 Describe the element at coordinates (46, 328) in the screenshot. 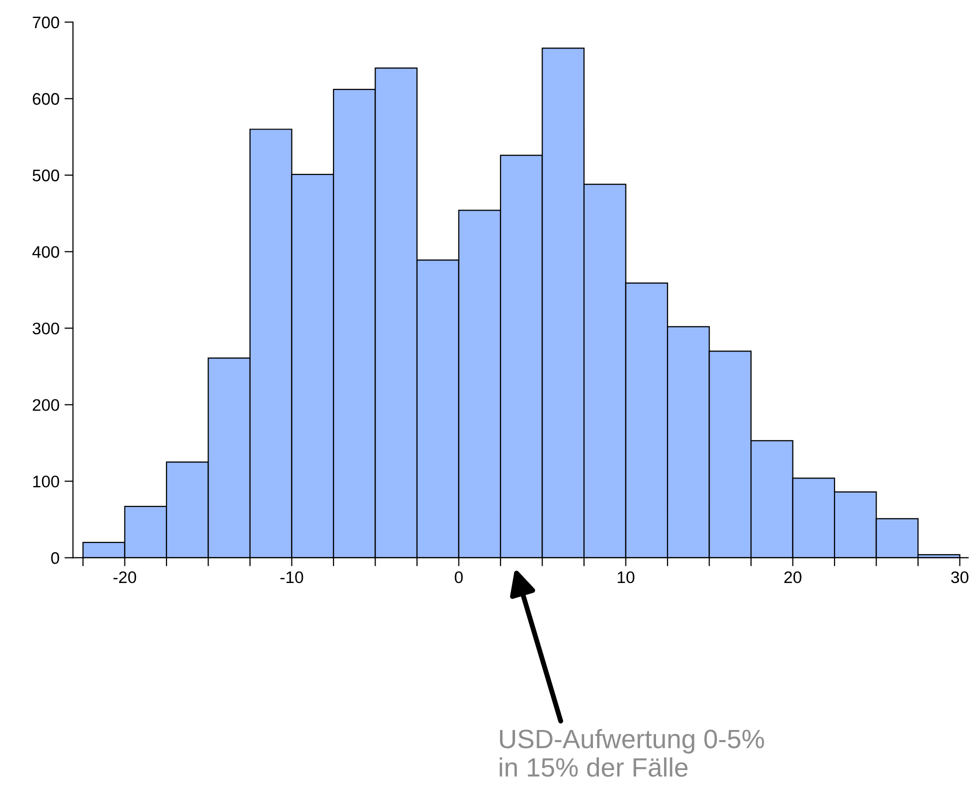

I see `y-tick-label: 300` at that location.